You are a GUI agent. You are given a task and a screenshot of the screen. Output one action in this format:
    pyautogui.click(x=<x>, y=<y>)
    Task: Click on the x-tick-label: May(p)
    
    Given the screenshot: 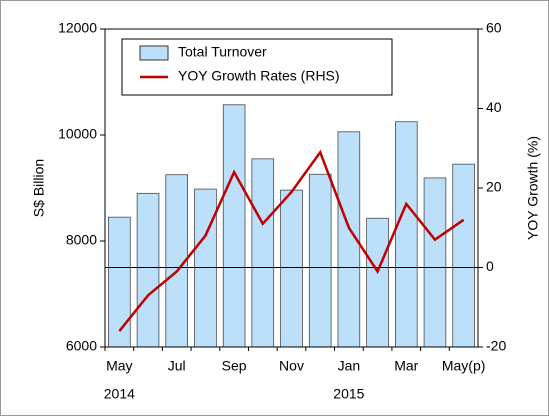 What is the action you would take?
    pyautogui.click(x=464, y=366)
    